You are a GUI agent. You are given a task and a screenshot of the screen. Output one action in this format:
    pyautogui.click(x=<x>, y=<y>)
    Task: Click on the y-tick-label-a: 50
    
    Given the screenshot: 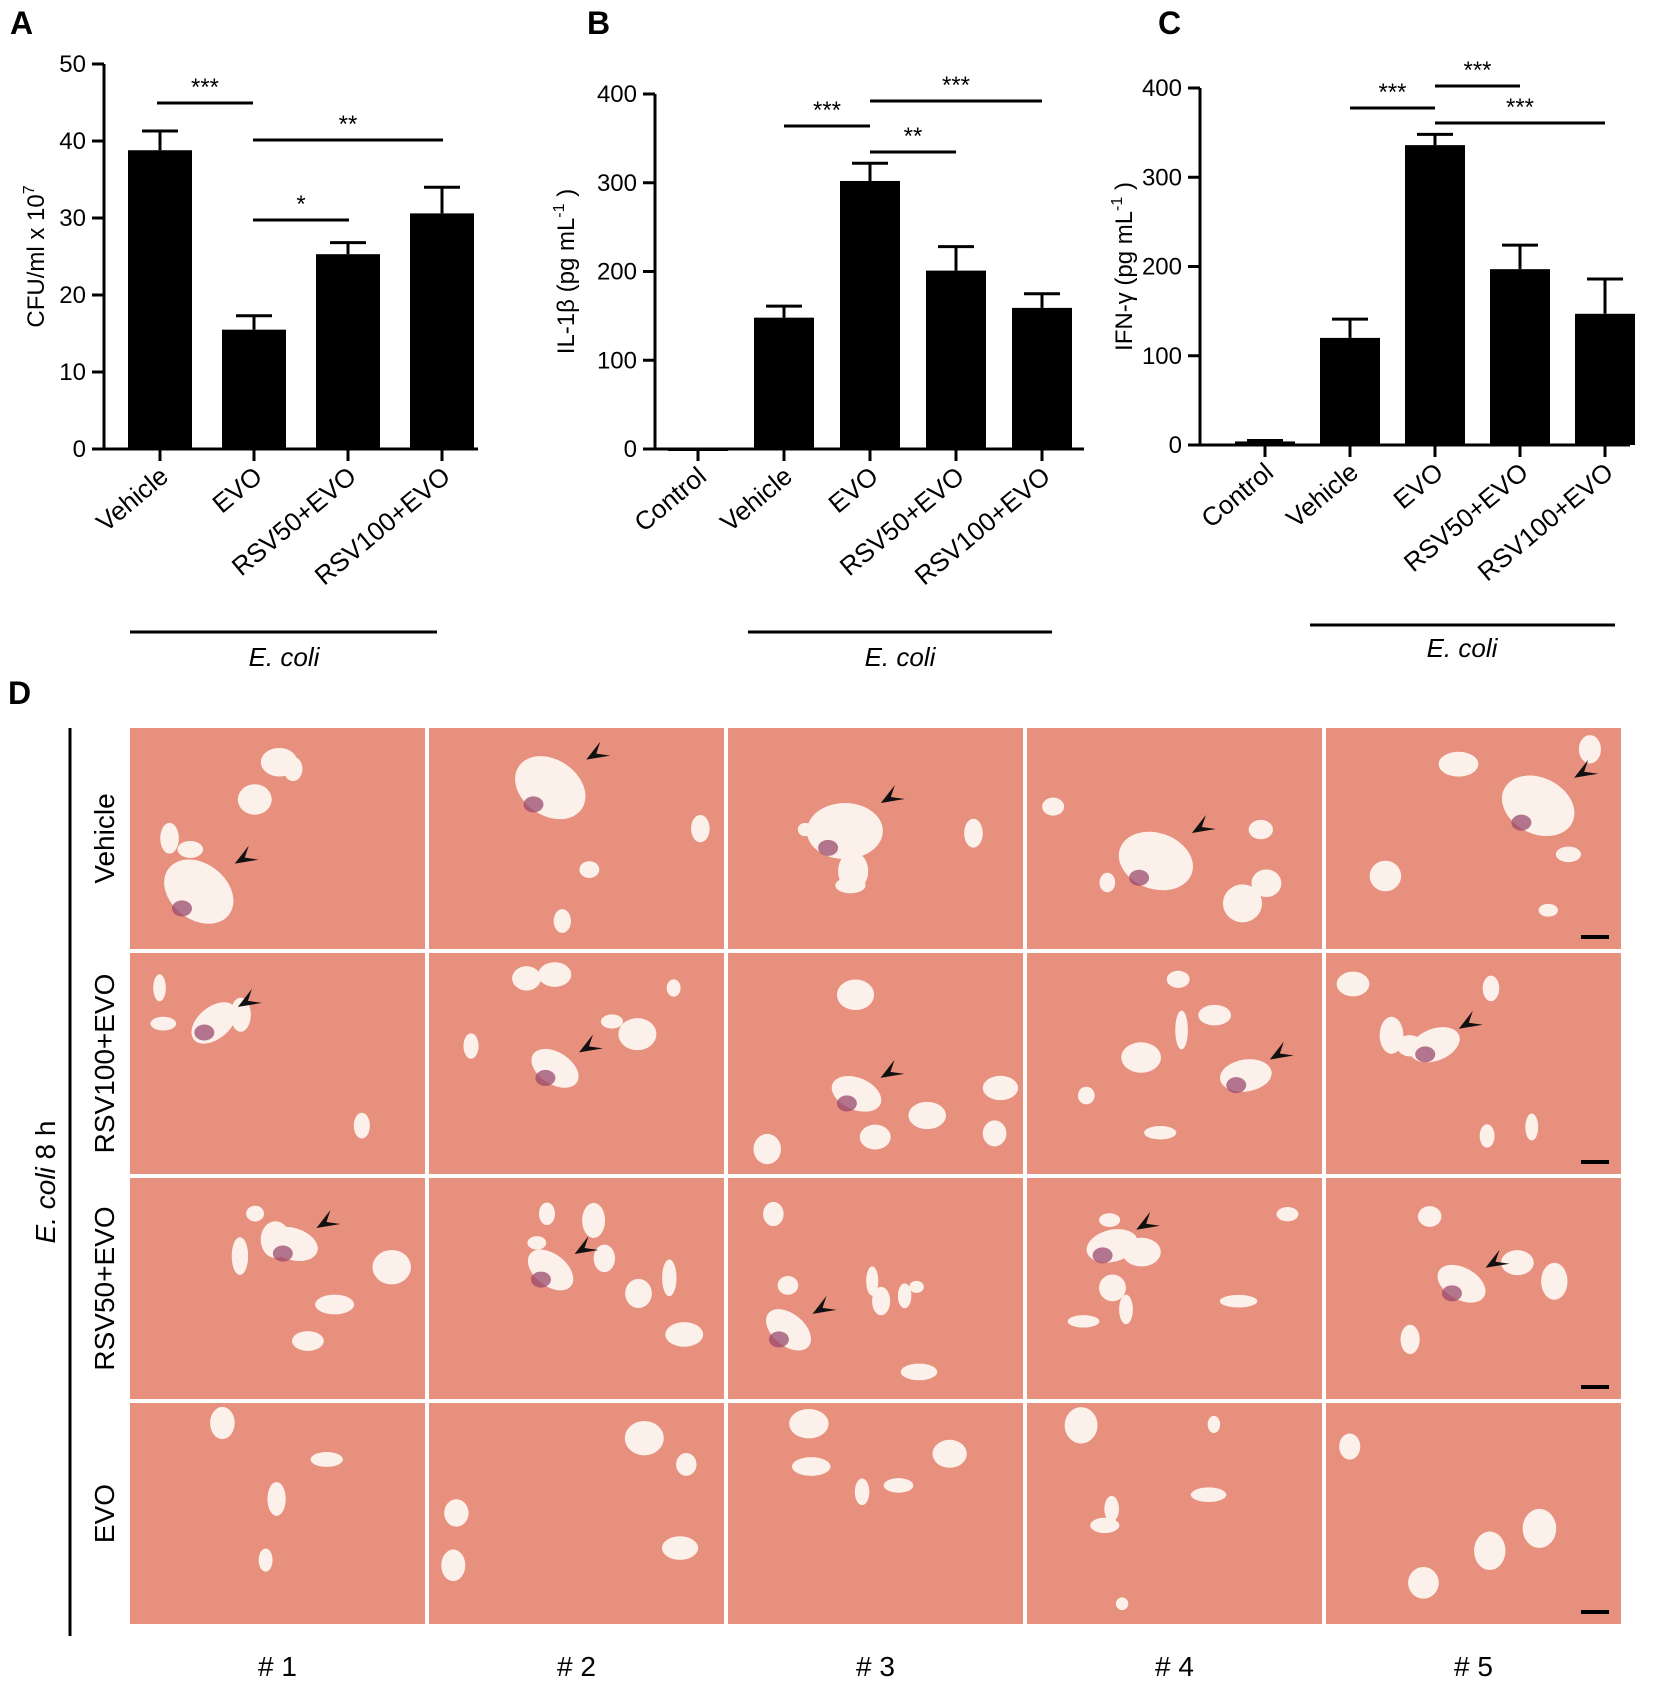 What is the action you would take?
    pyautogui.click(x=72, y=64)
    